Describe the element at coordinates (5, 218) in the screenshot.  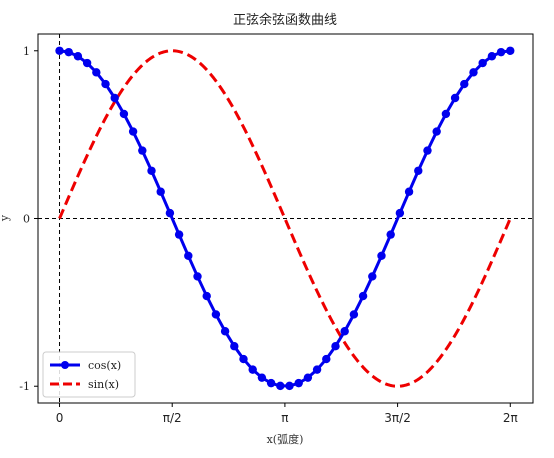
I see `y-axis-label: y` at that location.